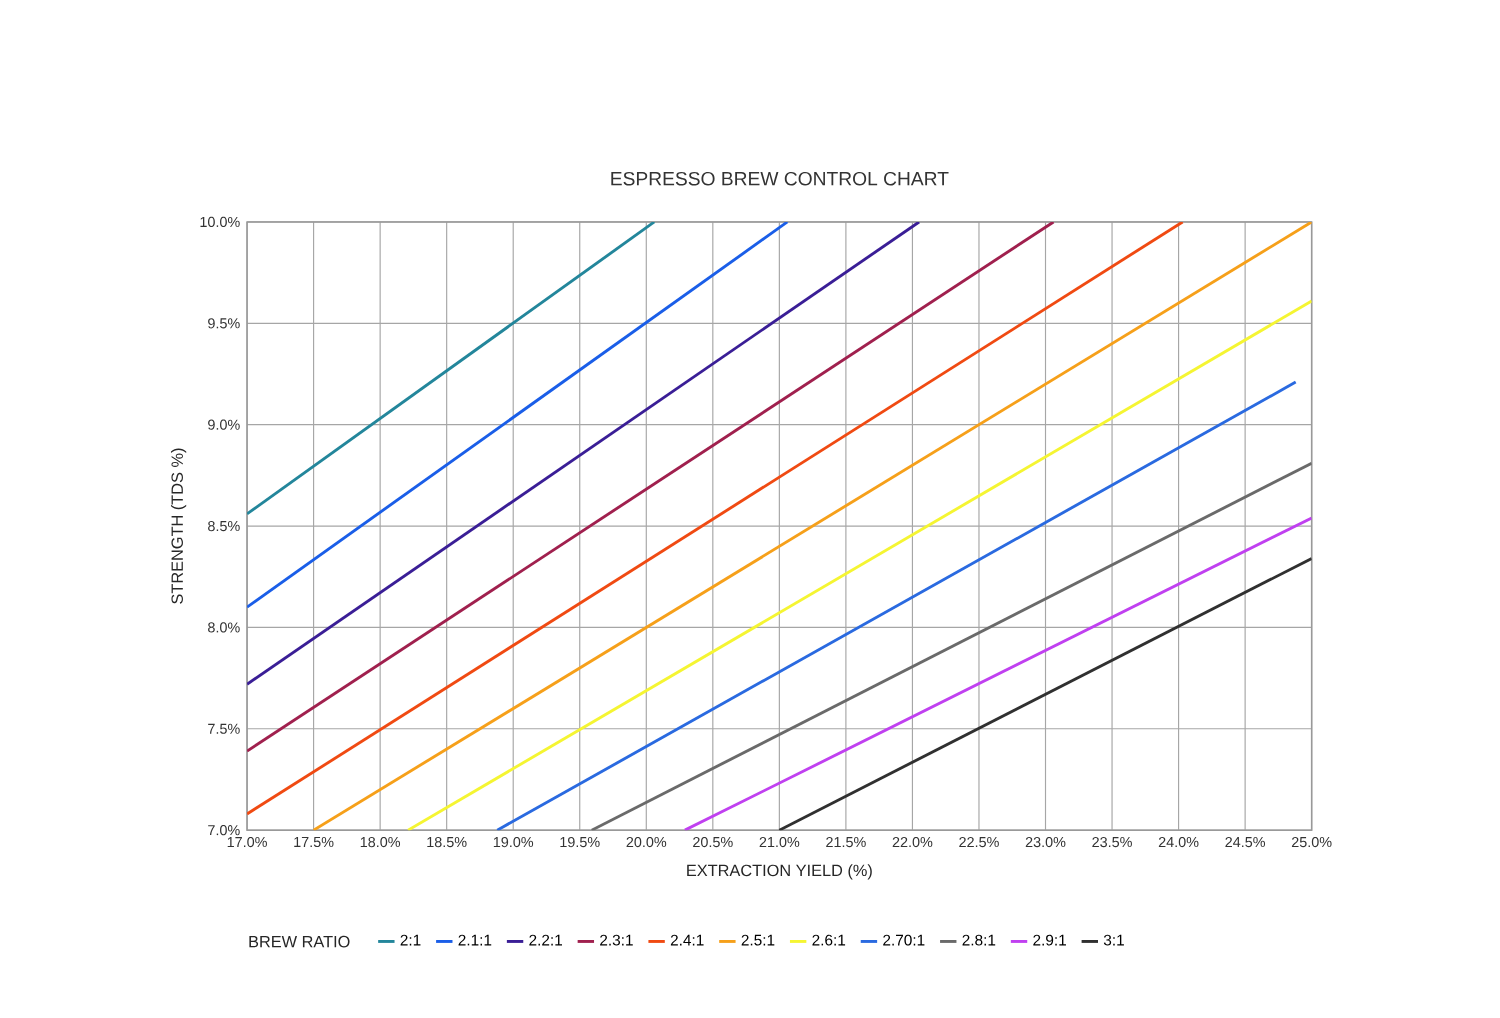 This screenshot has height=1018, width=1500. What do you see at coordinates (224, 728) in the screenshot?
I see `y-tick-label: 7.5%` at bounding box center [224, 728].